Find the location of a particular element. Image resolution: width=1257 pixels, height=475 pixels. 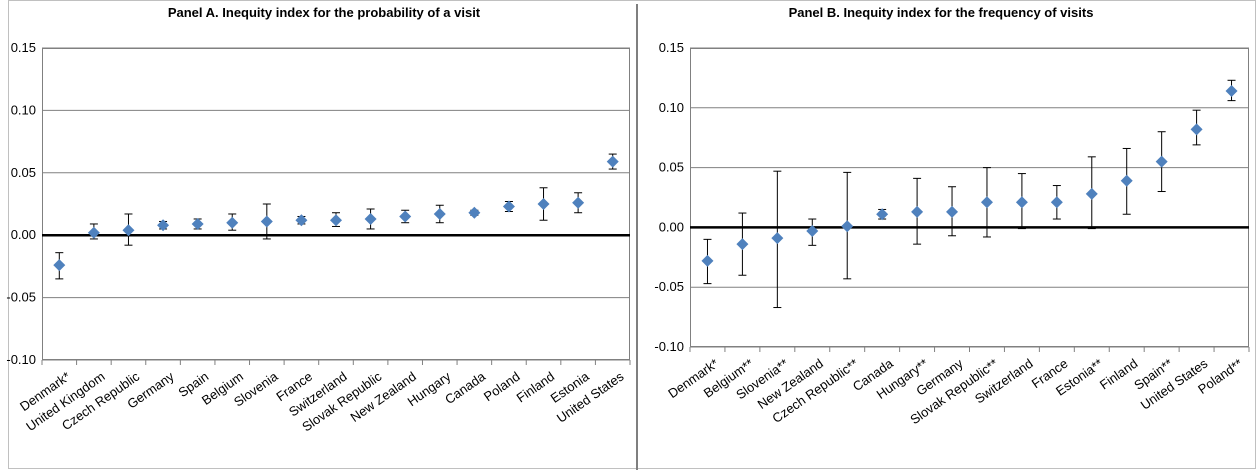

panel-b-y-tick-label: -0.05 is located at coordinates (669, 286).